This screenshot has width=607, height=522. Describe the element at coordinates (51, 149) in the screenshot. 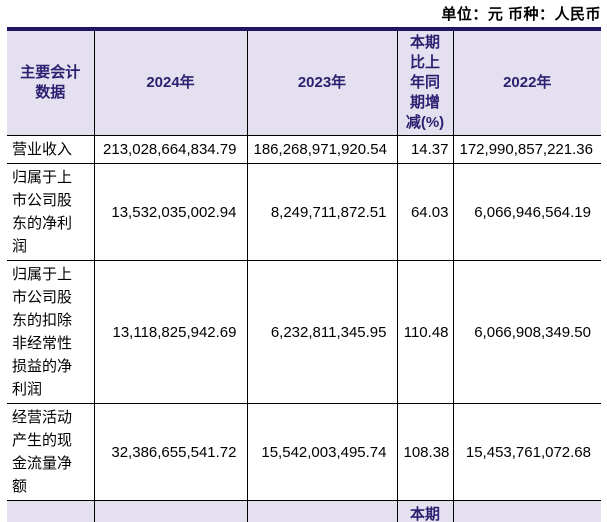

I see `row-label: 营业收入` at that location.